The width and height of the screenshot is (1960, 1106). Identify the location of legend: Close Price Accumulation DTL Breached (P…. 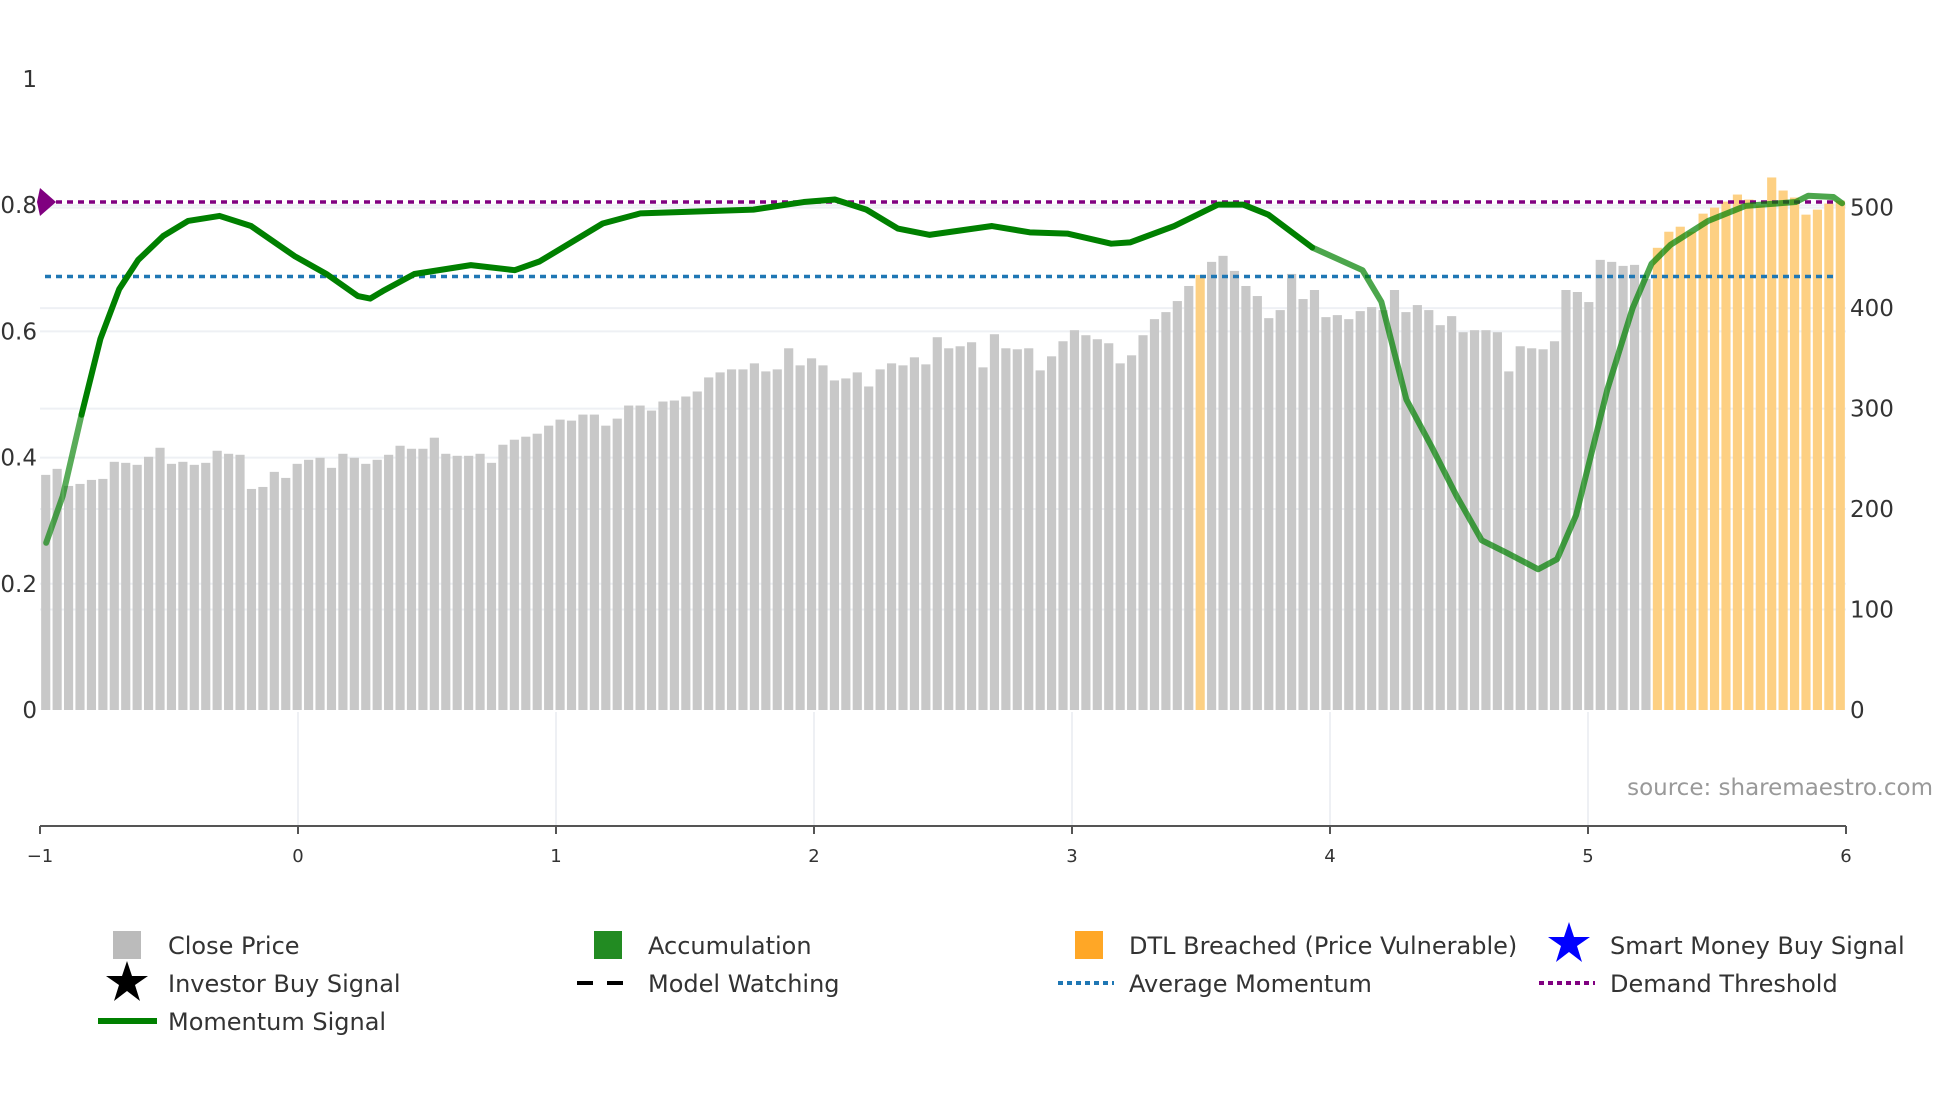
(1001, 979).